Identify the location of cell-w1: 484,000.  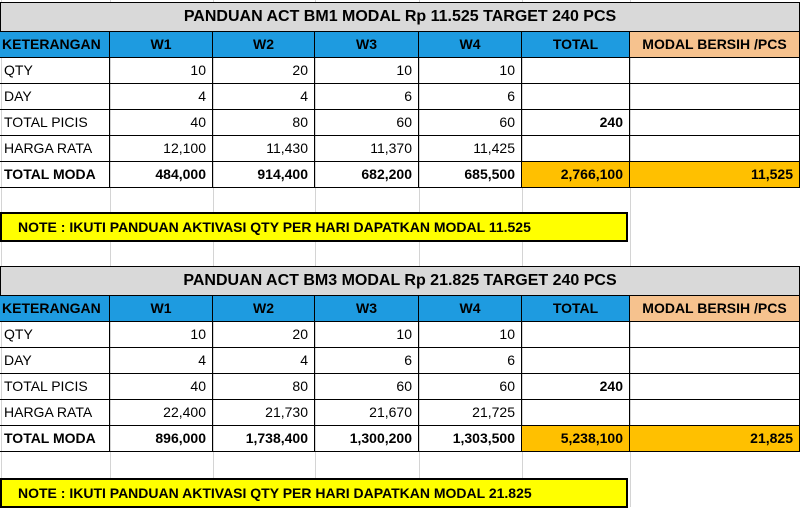
(161, 175).